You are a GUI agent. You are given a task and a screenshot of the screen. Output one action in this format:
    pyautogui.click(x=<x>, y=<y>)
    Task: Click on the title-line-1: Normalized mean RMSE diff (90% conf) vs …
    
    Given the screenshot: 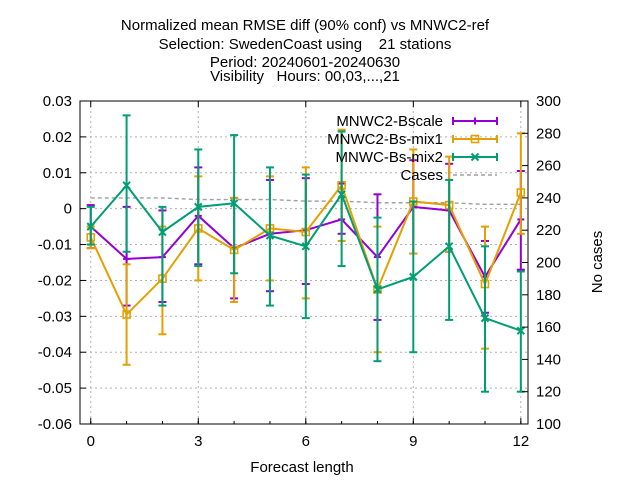 What is the action you would take?
    pyautogui.click(x=305, y=25)
    